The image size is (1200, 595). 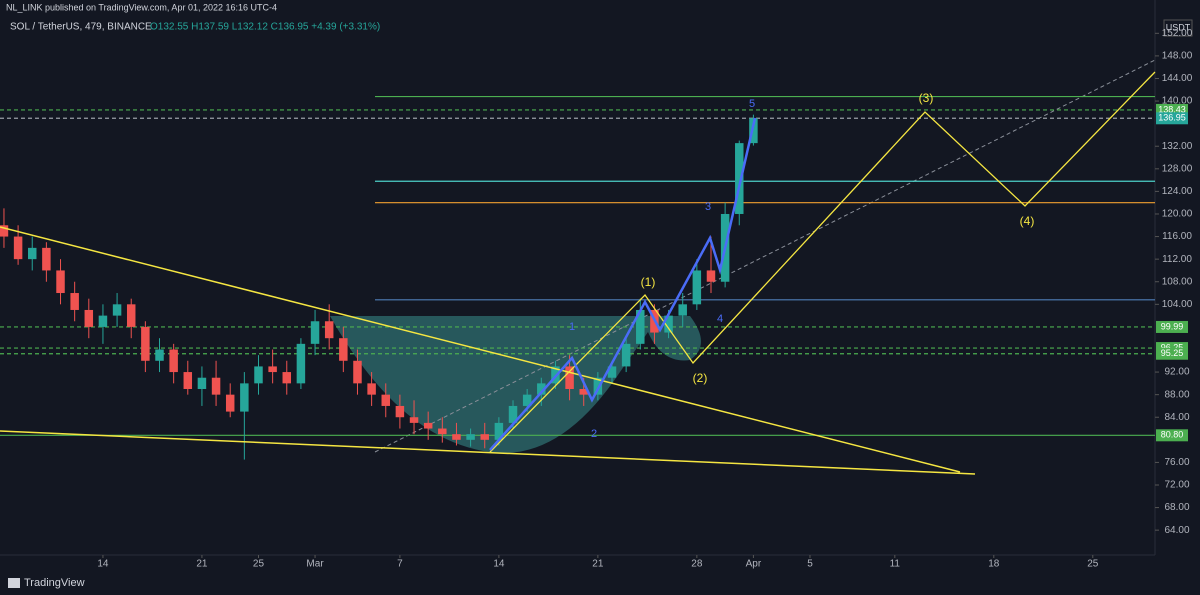 I want to click on trendline, so click(x=488, y=452).